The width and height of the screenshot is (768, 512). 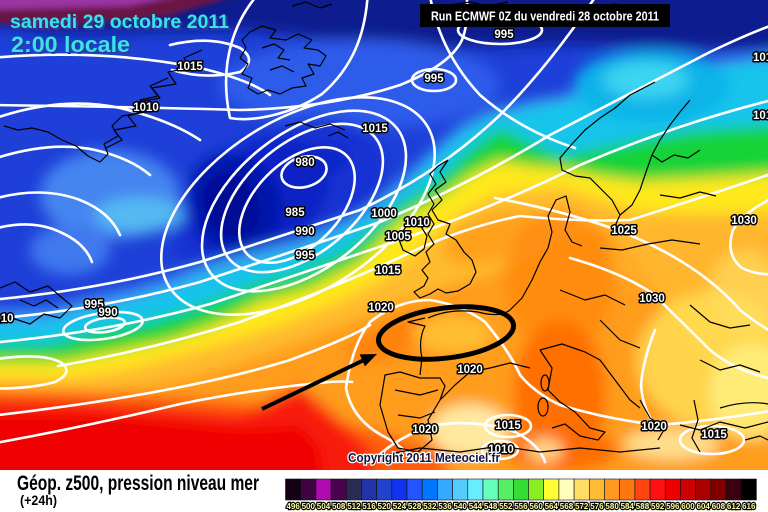 What do you see at coordinates (536, 506) in the screenshot?
I see `svg-text: 560` at bounding box center [536, 506].